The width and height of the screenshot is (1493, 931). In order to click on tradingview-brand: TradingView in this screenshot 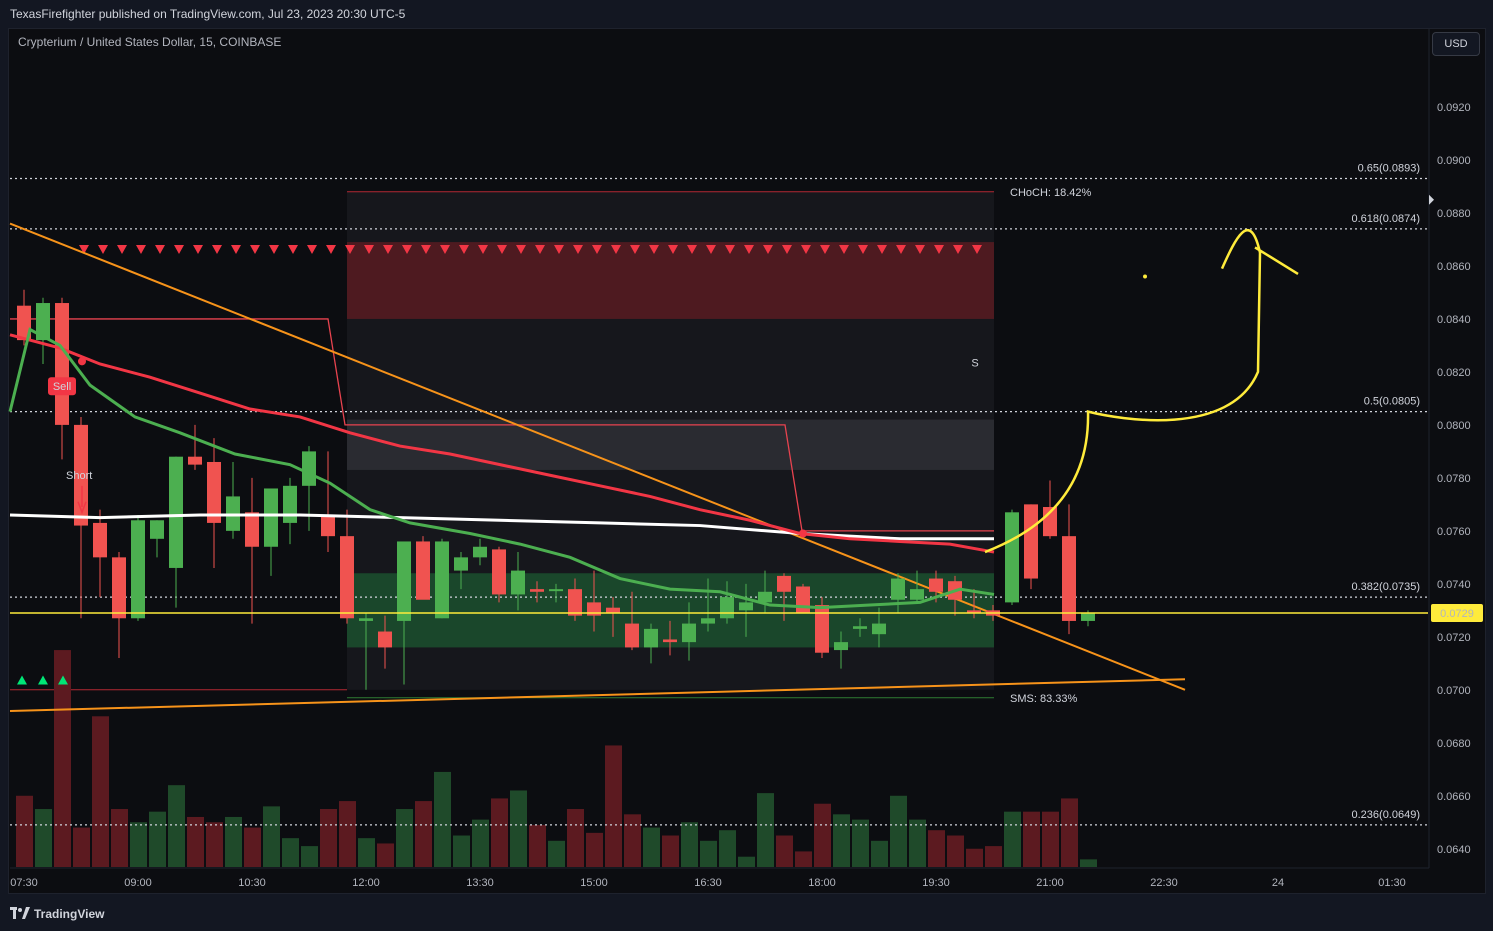, I will do `click(69, 914)`.